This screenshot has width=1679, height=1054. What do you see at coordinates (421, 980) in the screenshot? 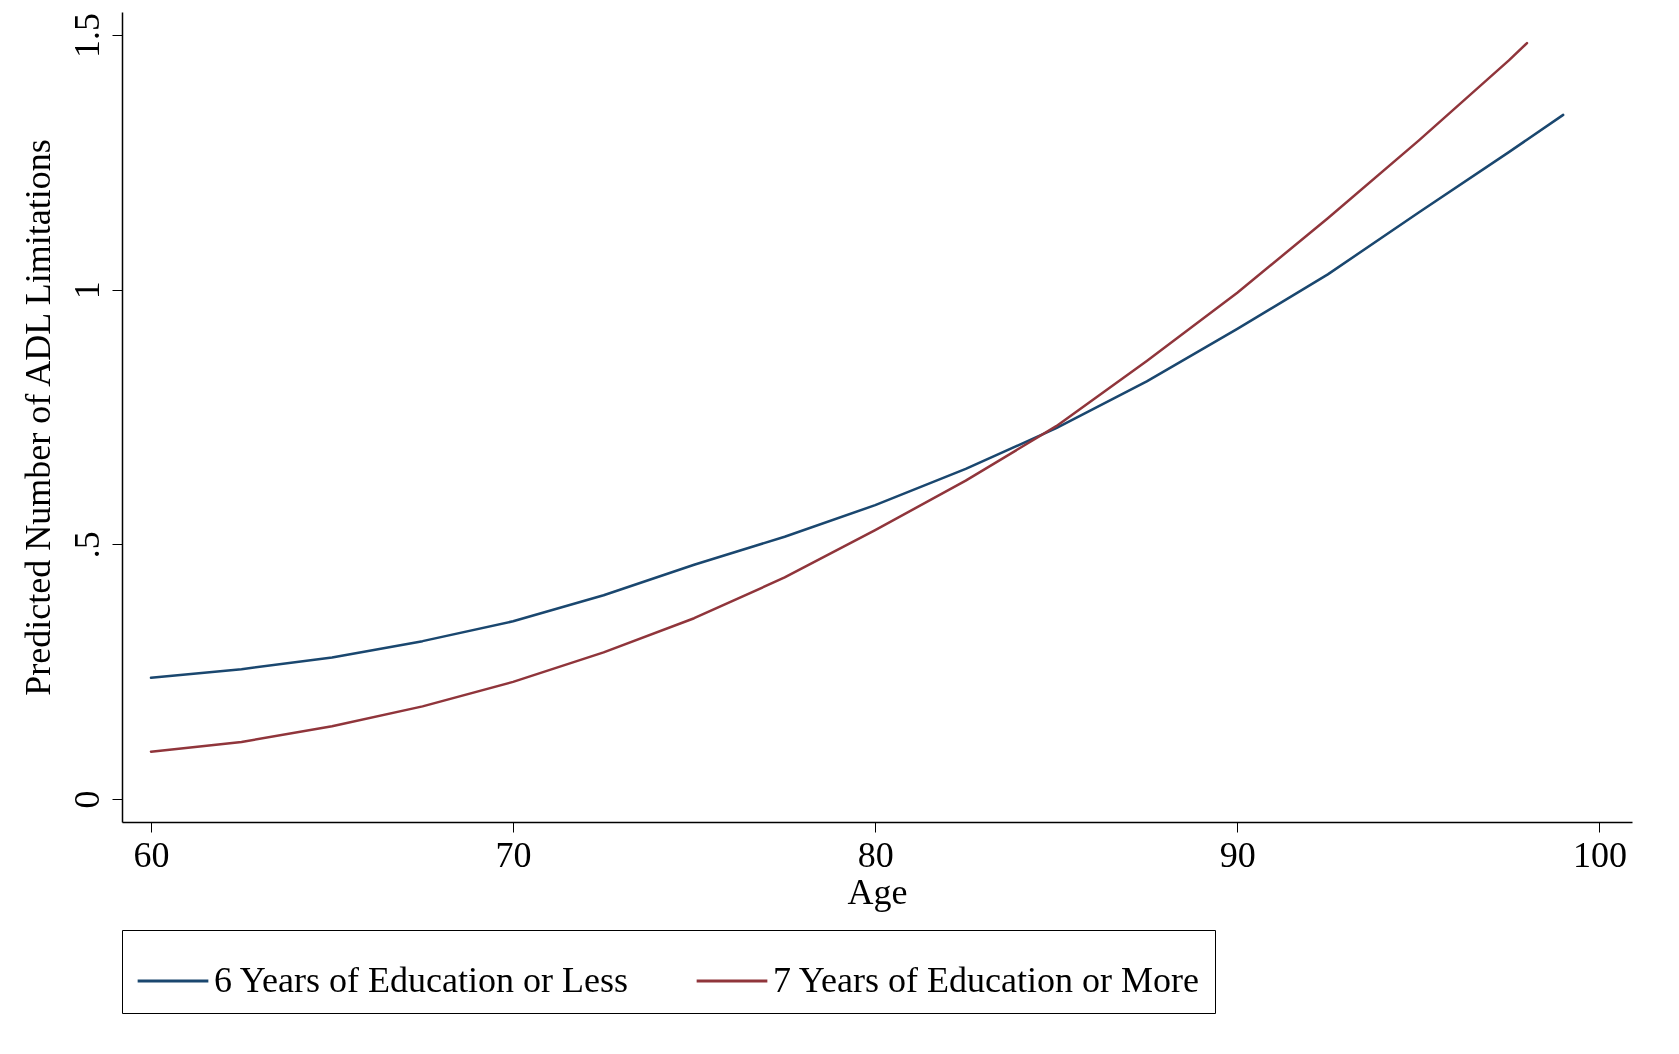
I see `legend-label: 6 Years of Education or Less` at bounding box center [421, 980].